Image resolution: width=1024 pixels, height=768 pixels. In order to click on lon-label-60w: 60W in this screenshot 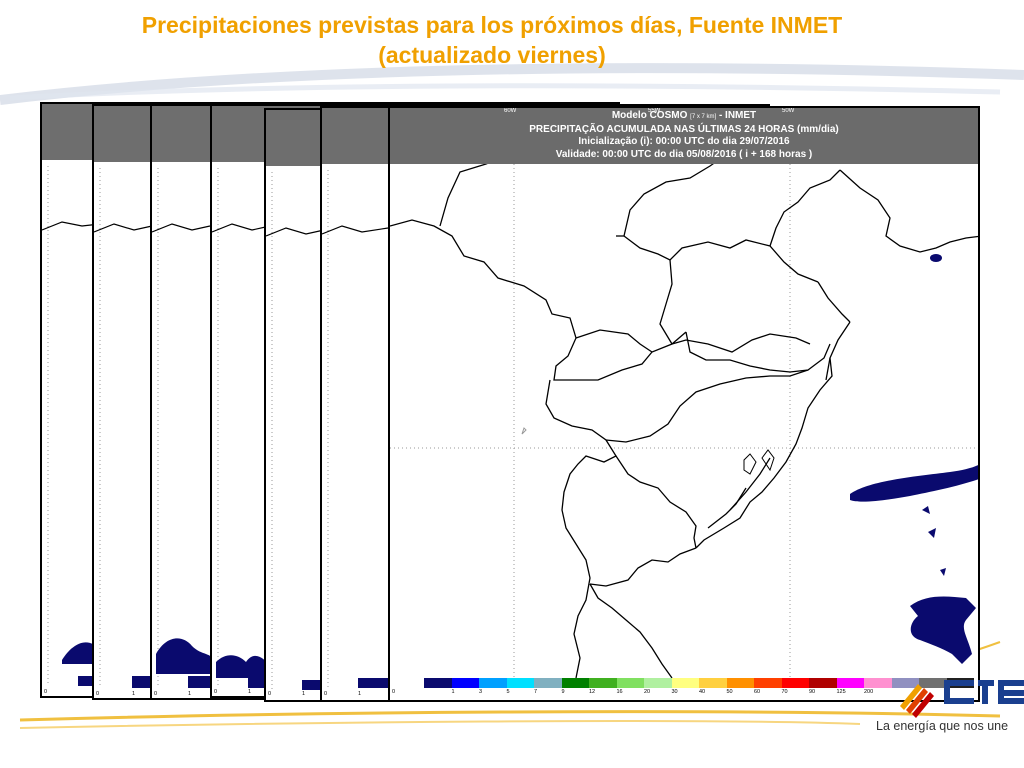, I will do `click(510, 111)`.